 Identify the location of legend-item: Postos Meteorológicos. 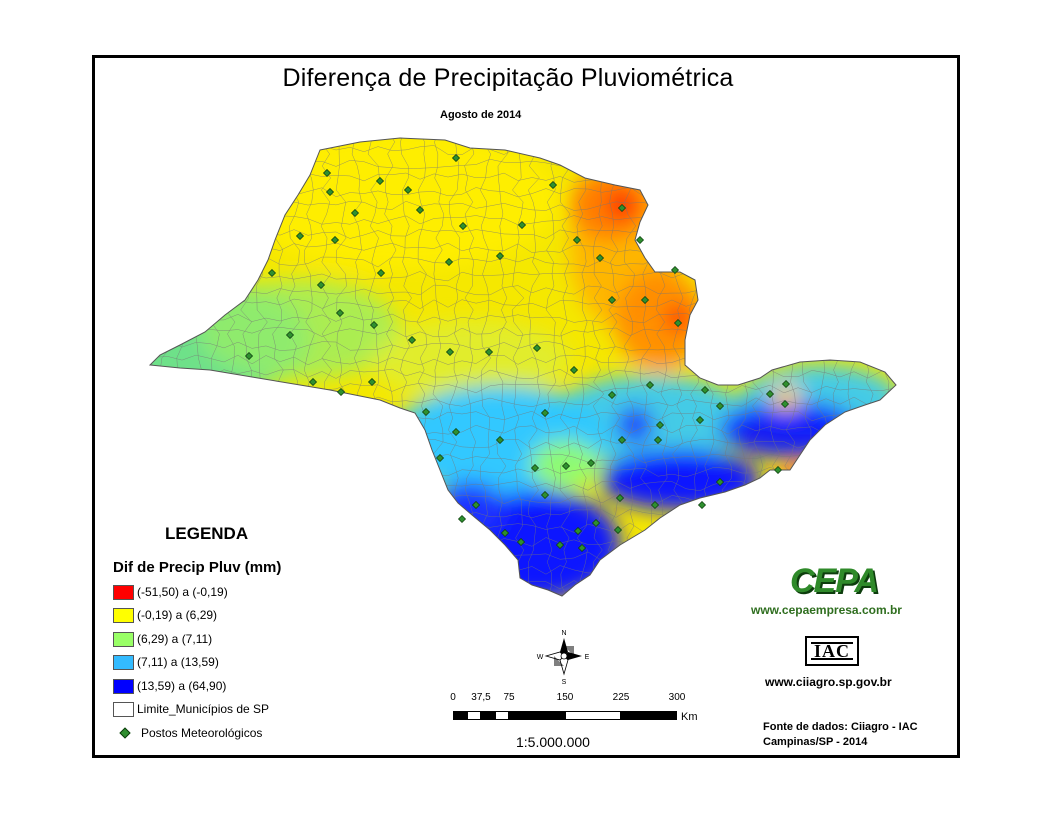
(187, 733).